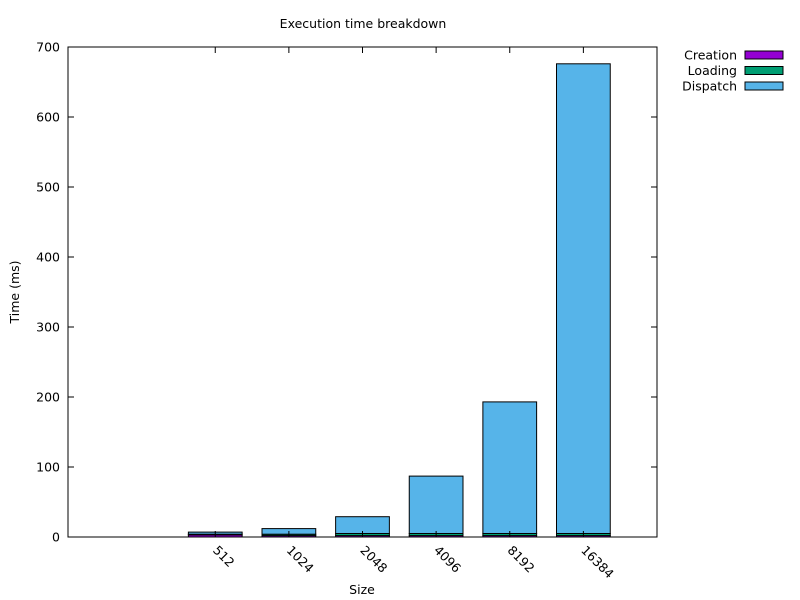  I want to click on legend-label-loading: Loading, so click(712, 70).